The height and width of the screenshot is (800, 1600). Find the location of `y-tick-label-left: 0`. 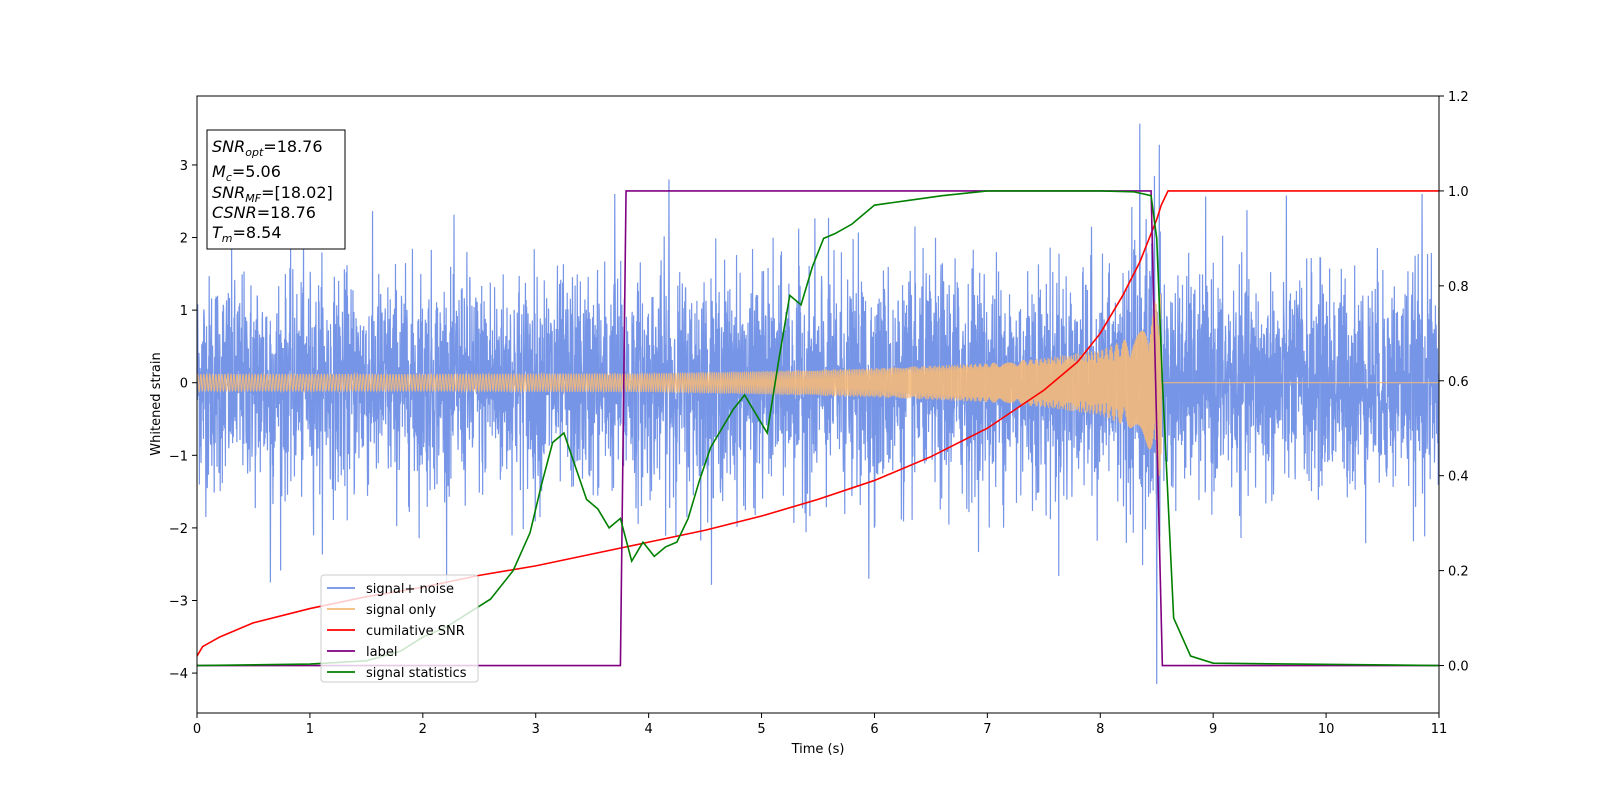

y-tick-label-left: 0 is located at coordinates (184, 384).